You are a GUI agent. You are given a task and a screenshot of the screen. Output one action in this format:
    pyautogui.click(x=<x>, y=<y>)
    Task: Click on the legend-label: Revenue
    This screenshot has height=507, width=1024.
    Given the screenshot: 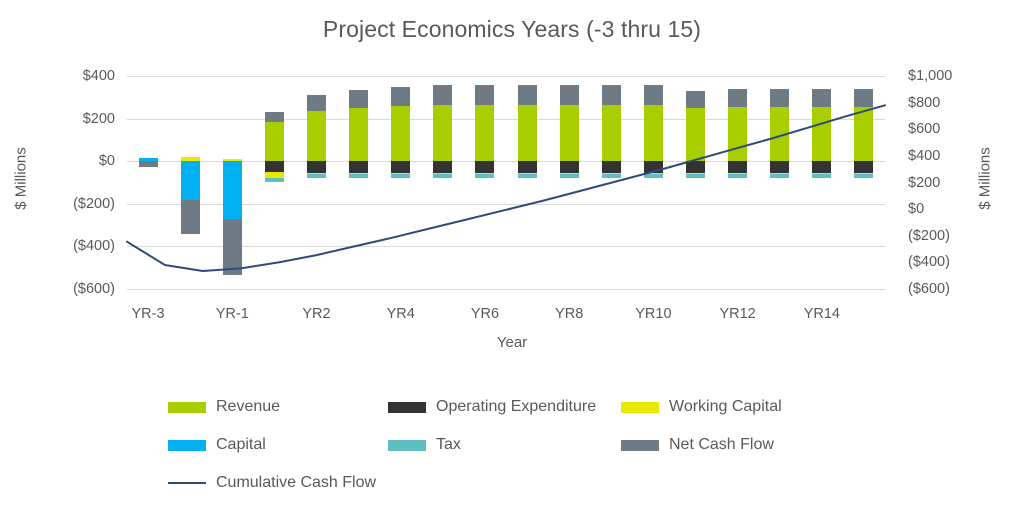 What is the action you would take?
    pyautogui.click(x=248, y=406)
    